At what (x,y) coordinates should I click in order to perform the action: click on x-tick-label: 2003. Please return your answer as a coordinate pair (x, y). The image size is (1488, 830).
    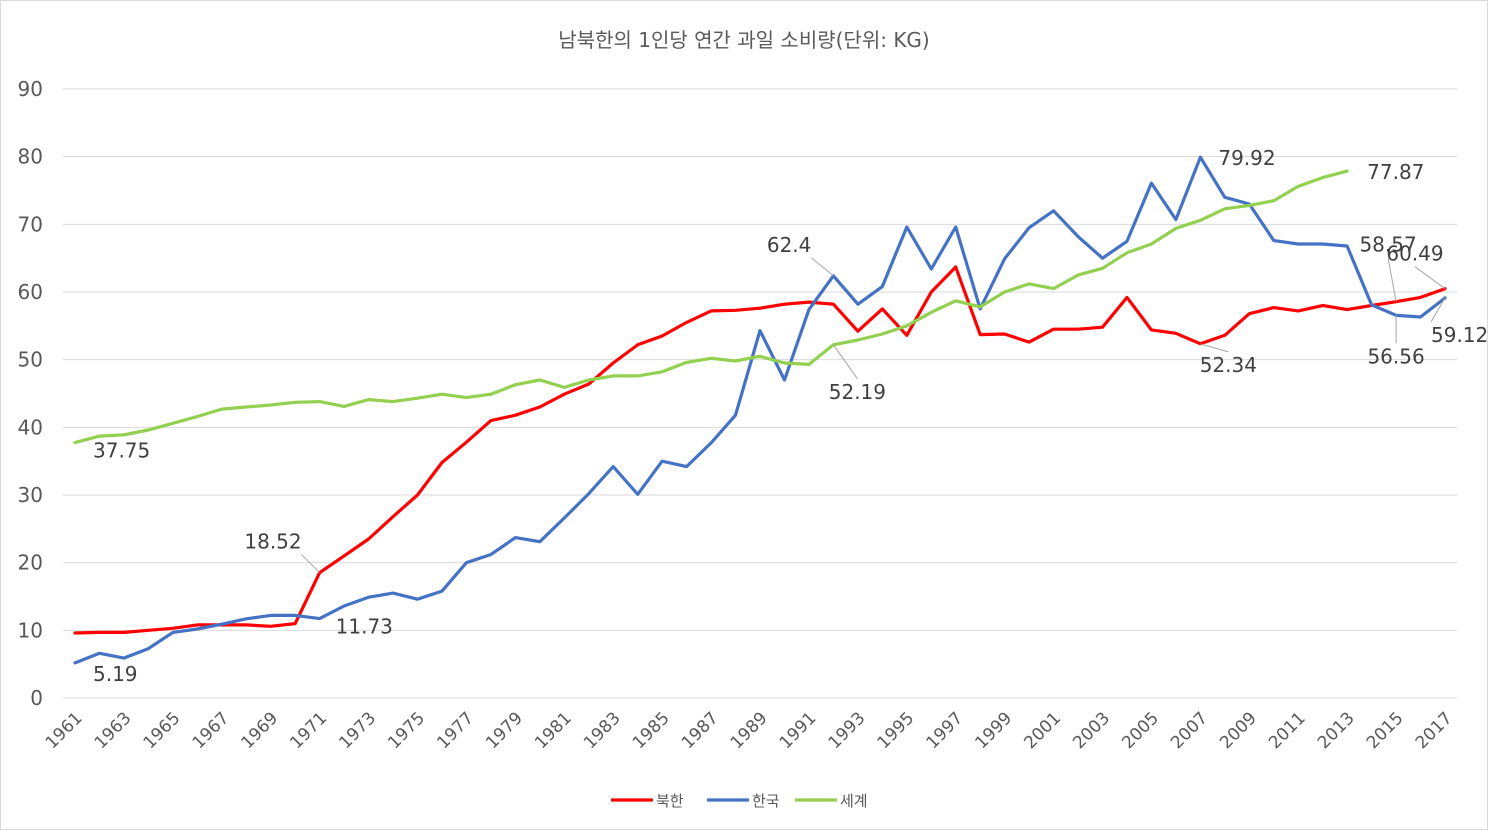
    Looking at the image, I should click on (1091, 730).